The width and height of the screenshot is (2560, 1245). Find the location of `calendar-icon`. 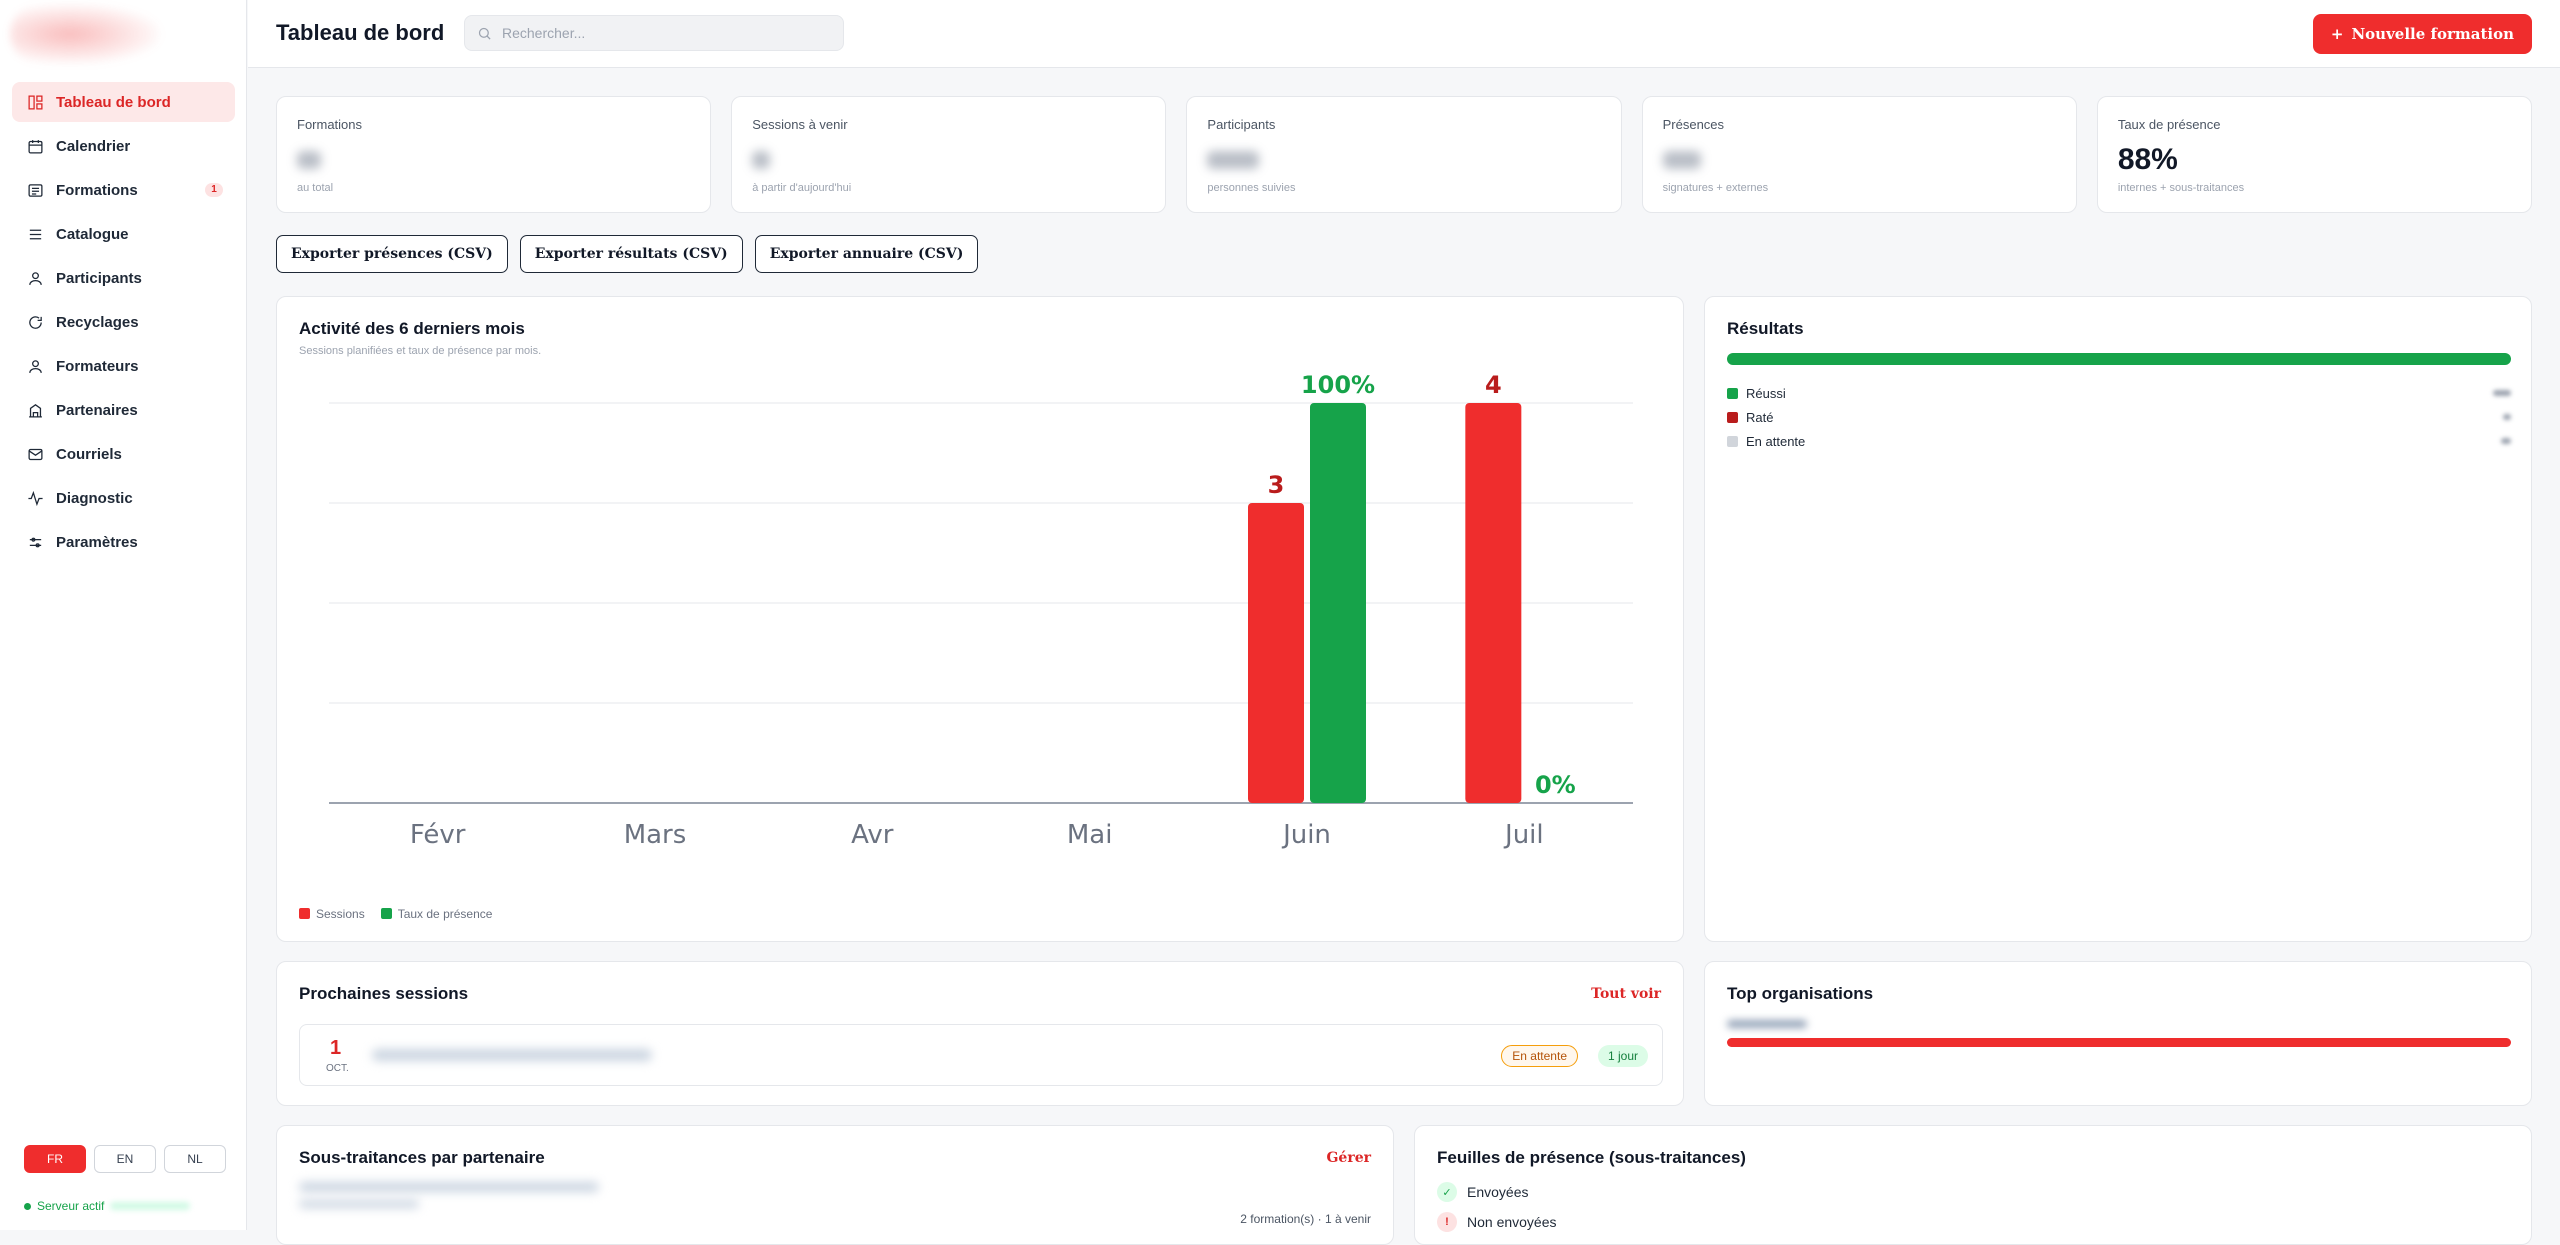

calendar-icon is located at coordinates (35, 146).